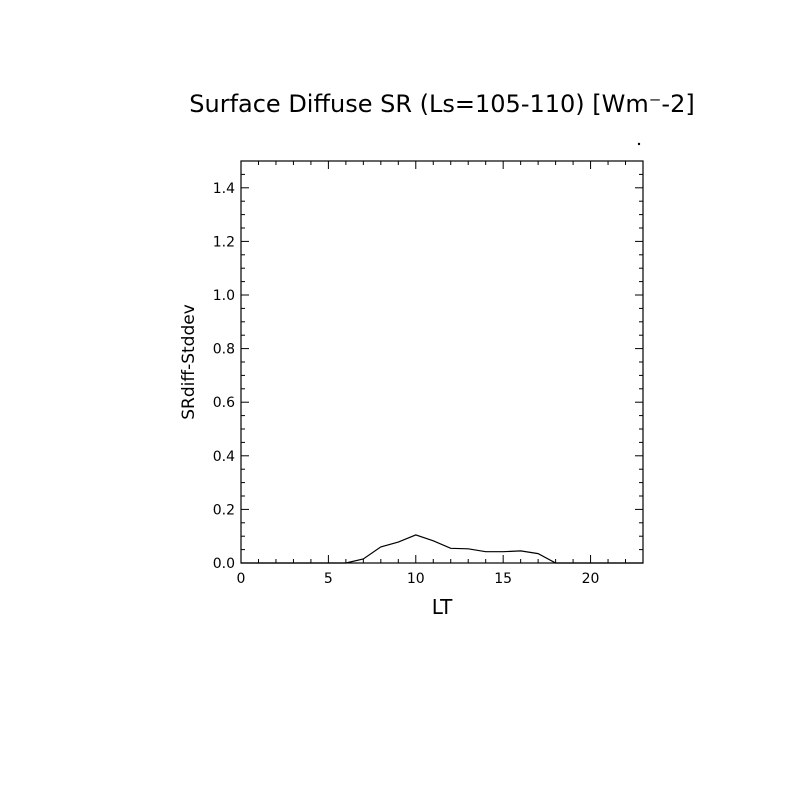 This screenshot has height=804, width=804. I want to click on y-tick-label: 1.4, so click(224, 189).